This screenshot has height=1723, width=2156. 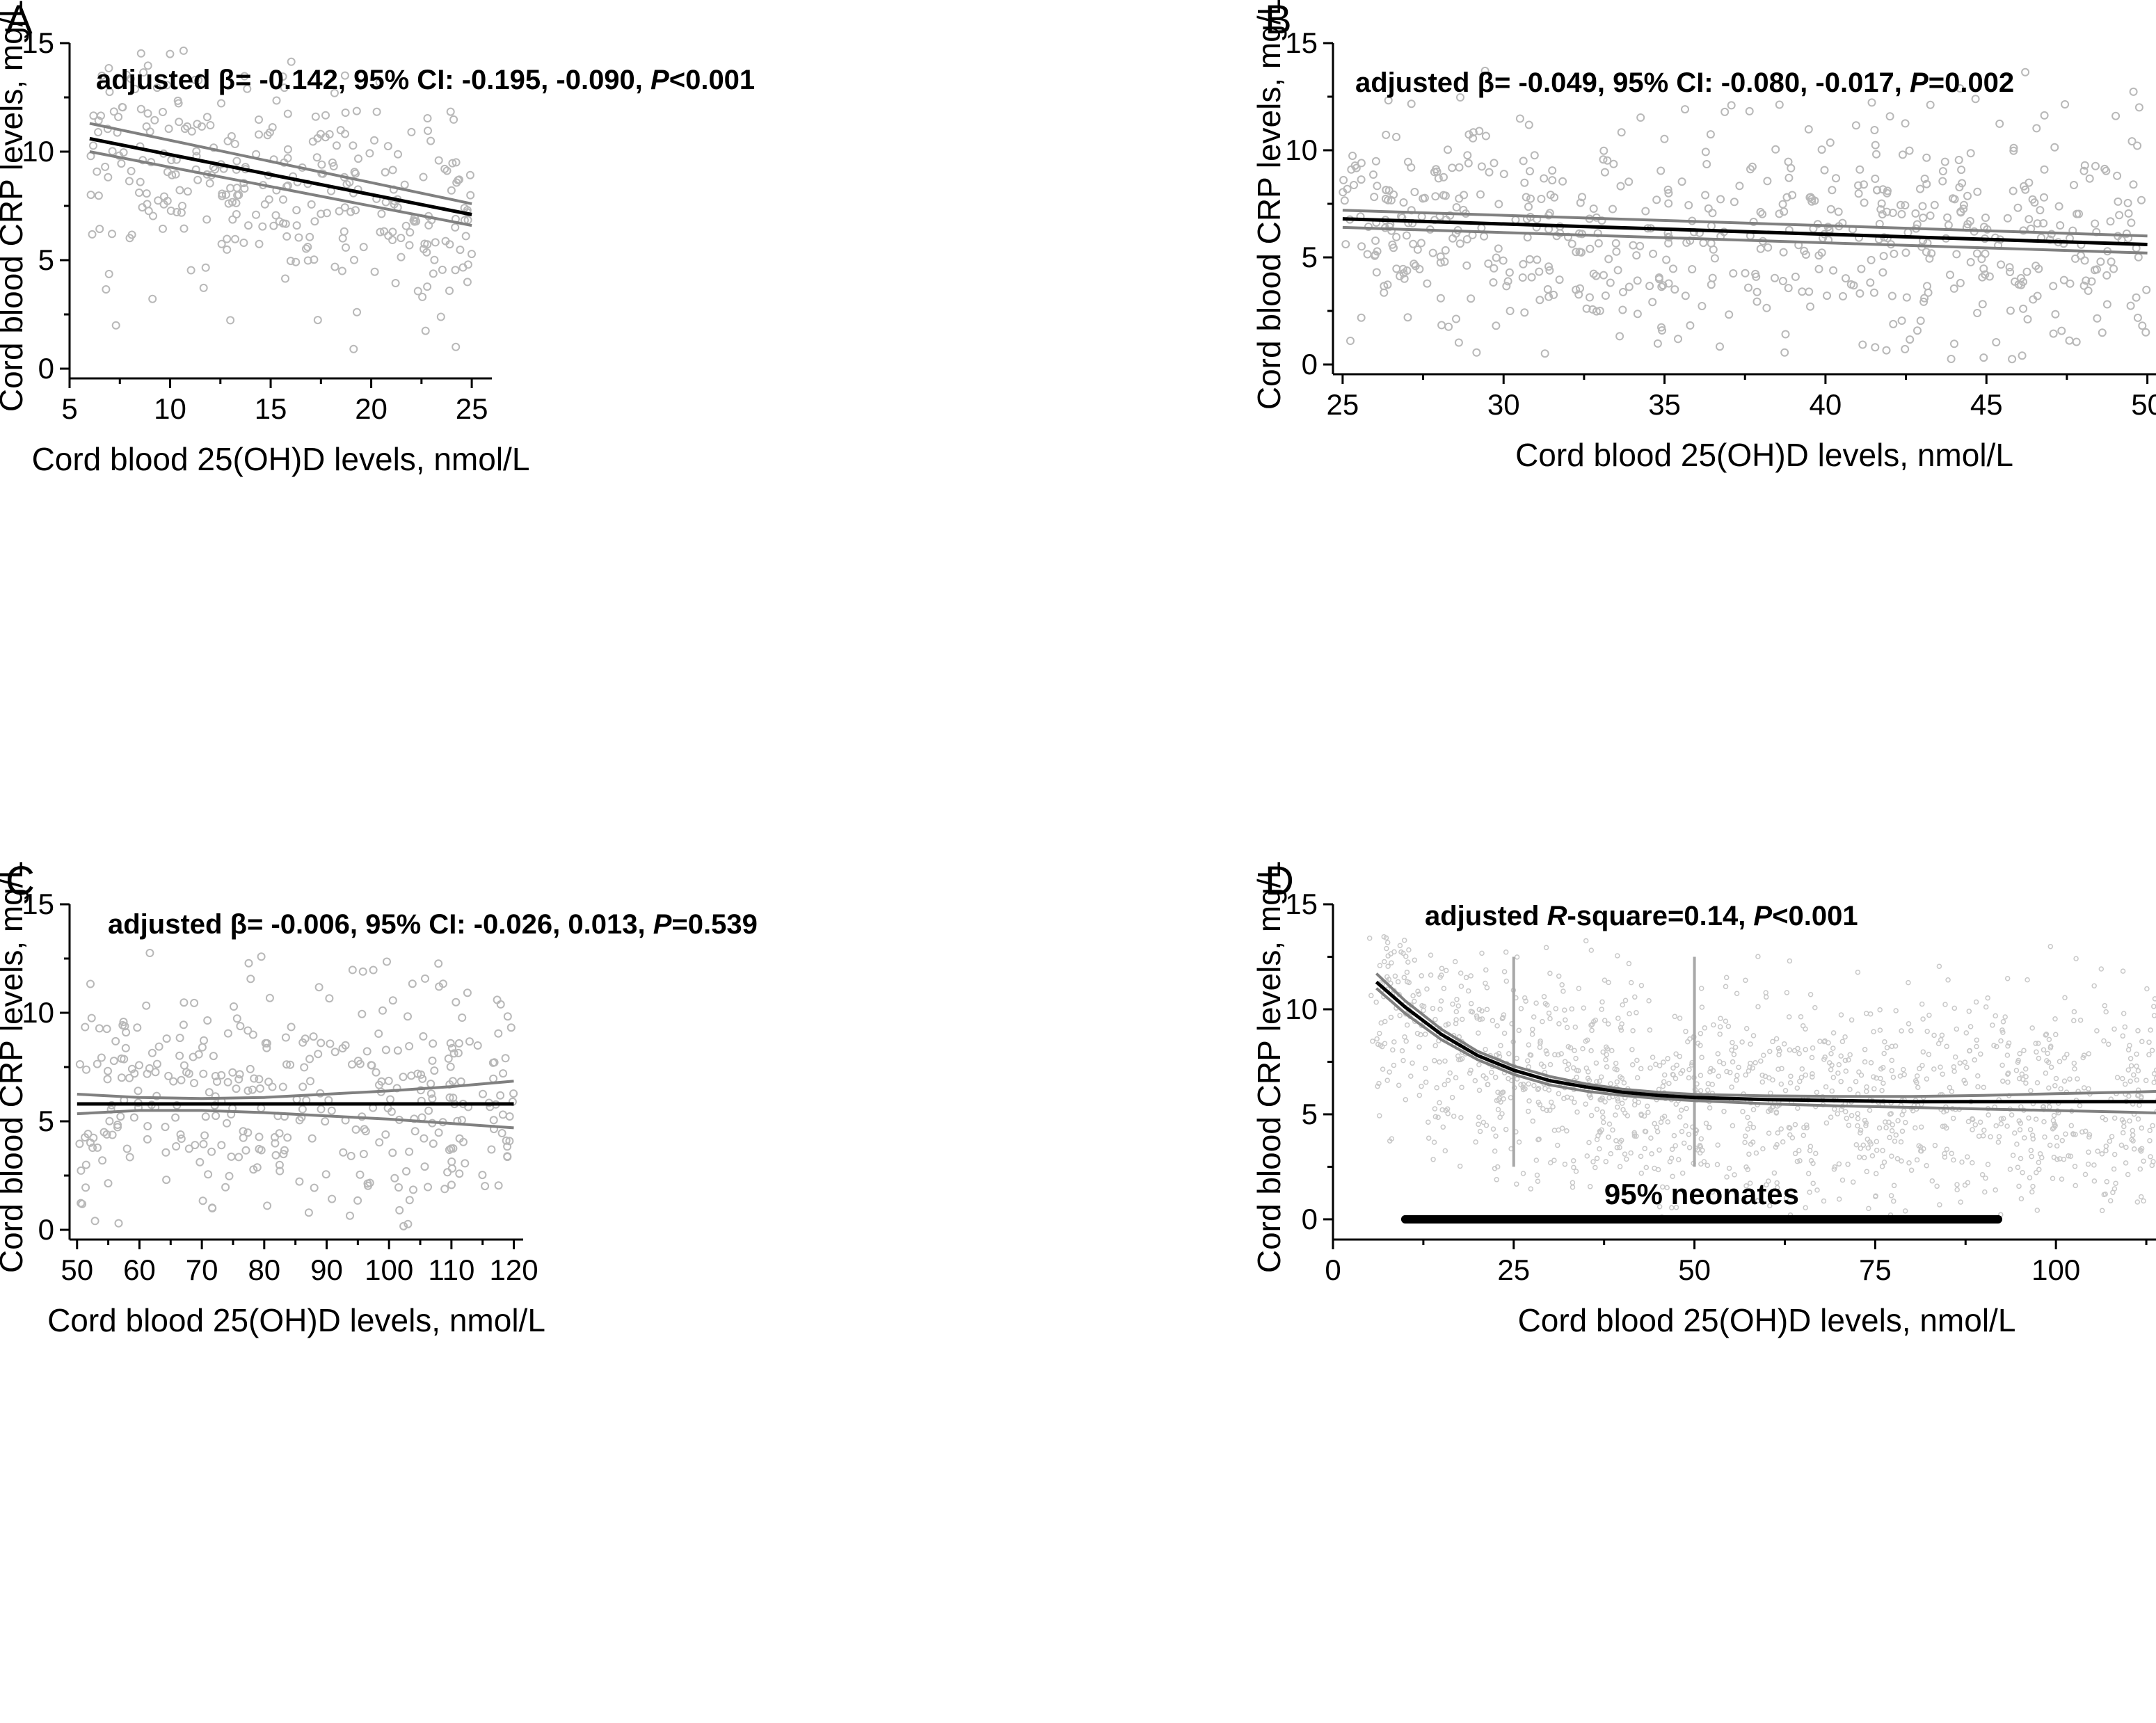 I want to click on x-tick-label: 40, so click(x=1826, y=405).